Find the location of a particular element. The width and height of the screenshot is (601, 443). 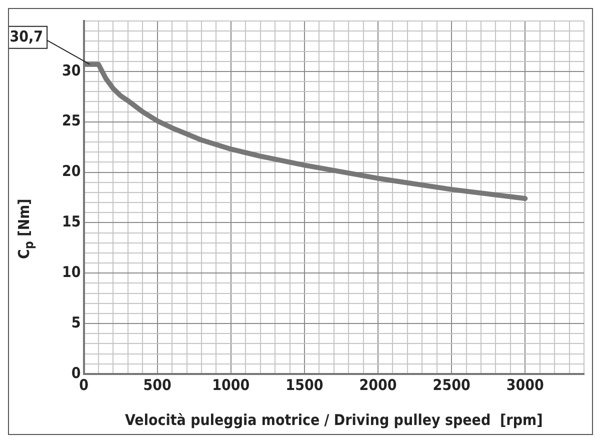

y-tick-label: 30 is located at coordinates (71, 70).